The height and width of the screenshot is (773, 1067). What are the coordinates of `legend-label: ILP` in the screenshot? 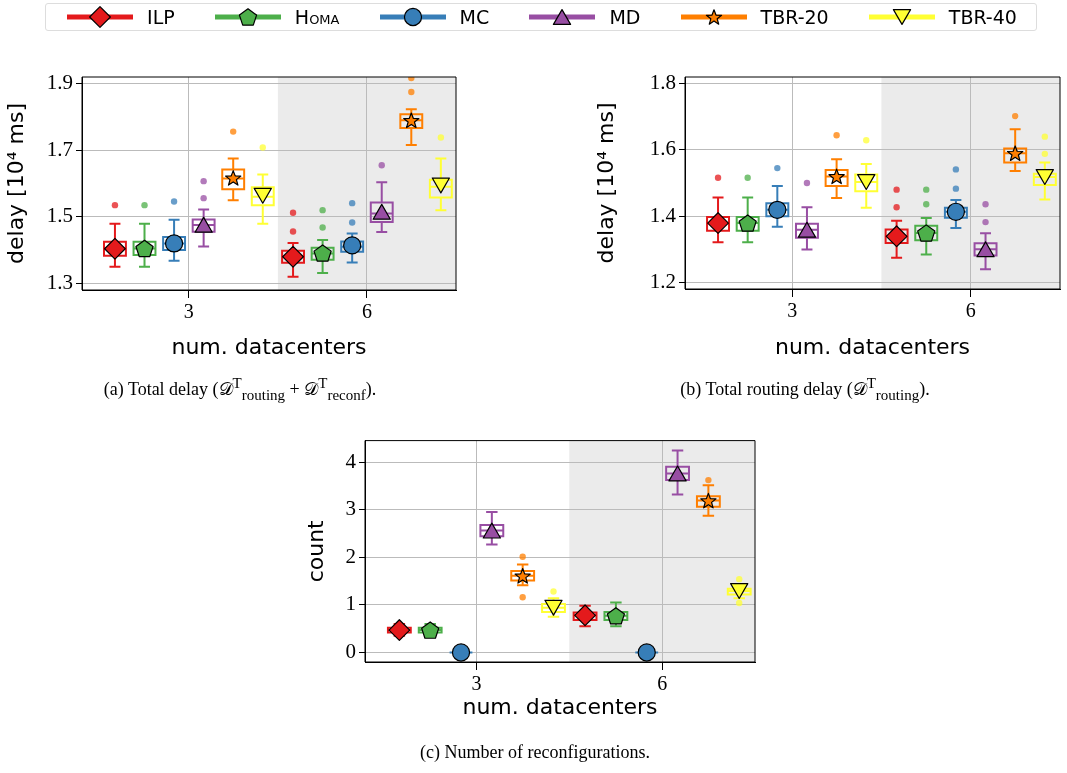 It's located at (161, 17).